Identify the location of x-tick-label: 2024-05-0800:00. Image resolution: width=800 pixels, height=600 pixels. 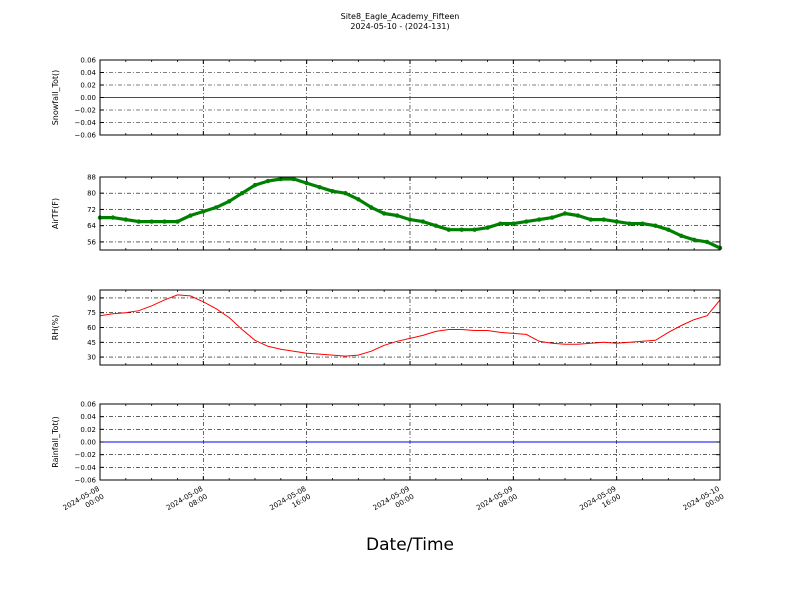
(84, 502).